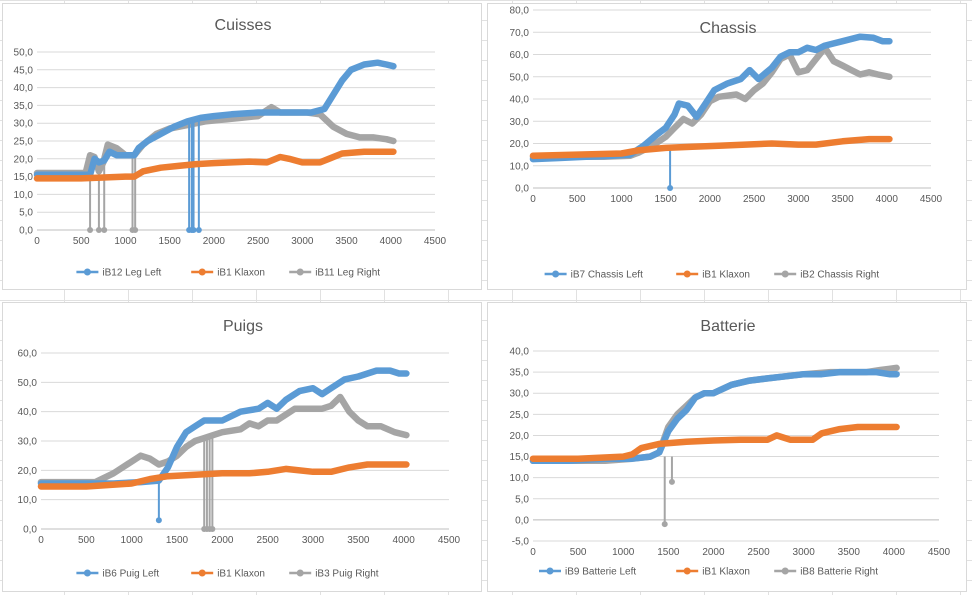 The image size is (972, 595). Describe the element at coordinates (223, 445) in the screenshot. I see `series-ib6-puig-left` at that location.